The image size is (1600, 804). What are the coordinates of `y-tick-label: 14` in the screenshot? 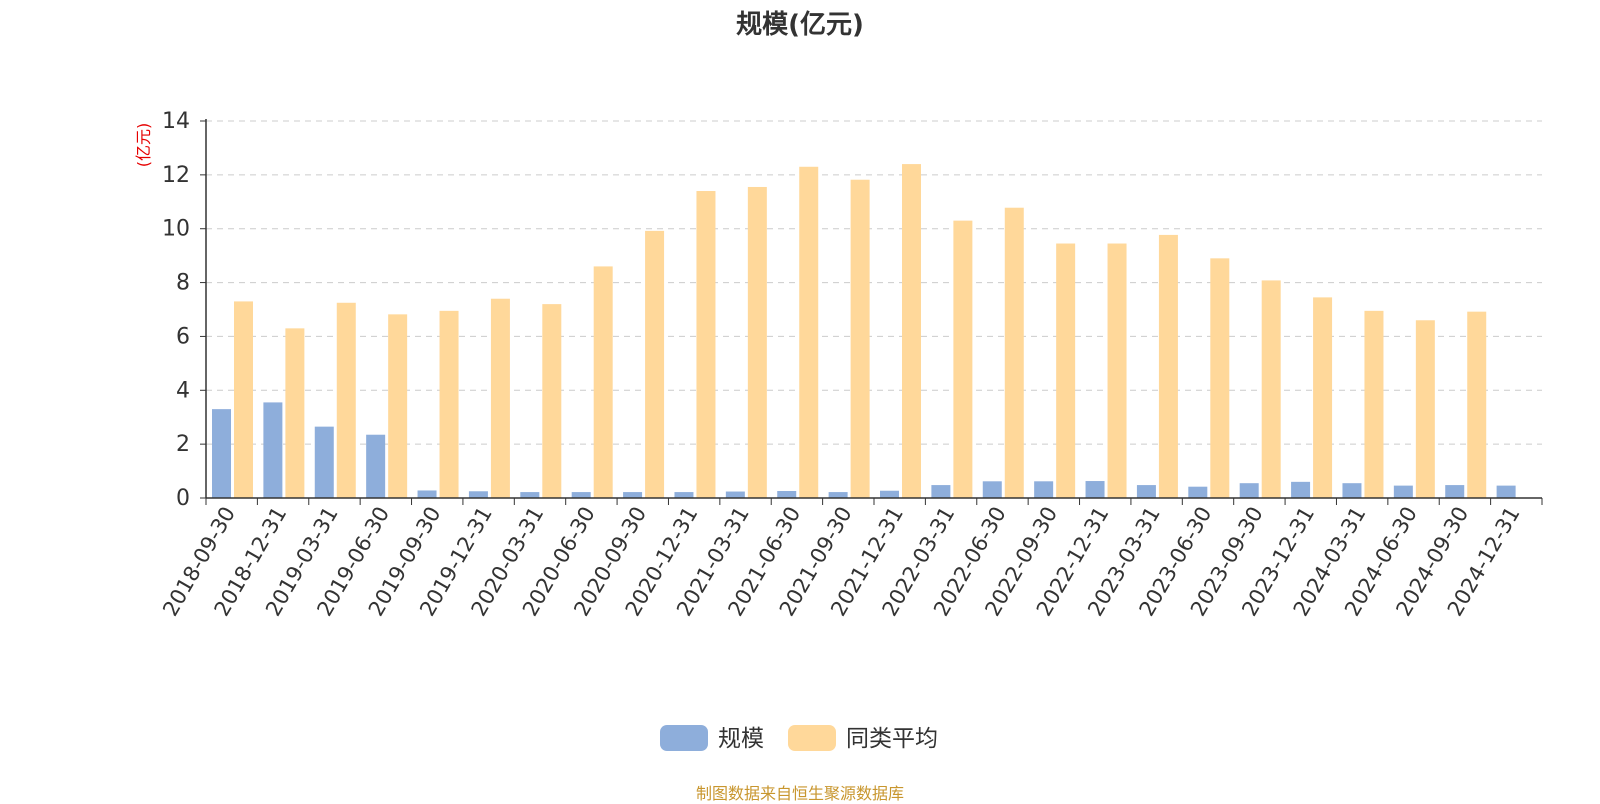 It's located at (176, 121).